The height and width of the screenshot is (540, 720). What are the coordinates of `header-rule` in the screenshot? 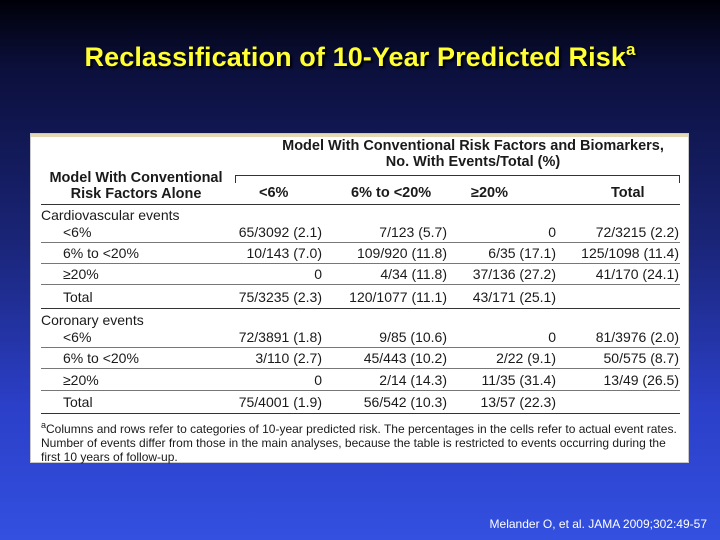 It's located at (360, 204).